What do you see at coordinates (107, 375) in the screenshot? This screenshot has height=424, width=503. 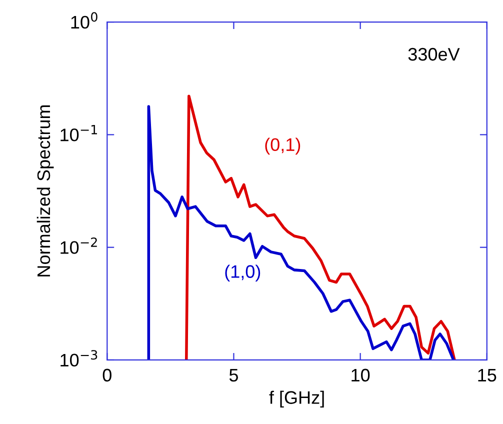 I see `x-tick-label: 0` at bounding box center [107, 375].